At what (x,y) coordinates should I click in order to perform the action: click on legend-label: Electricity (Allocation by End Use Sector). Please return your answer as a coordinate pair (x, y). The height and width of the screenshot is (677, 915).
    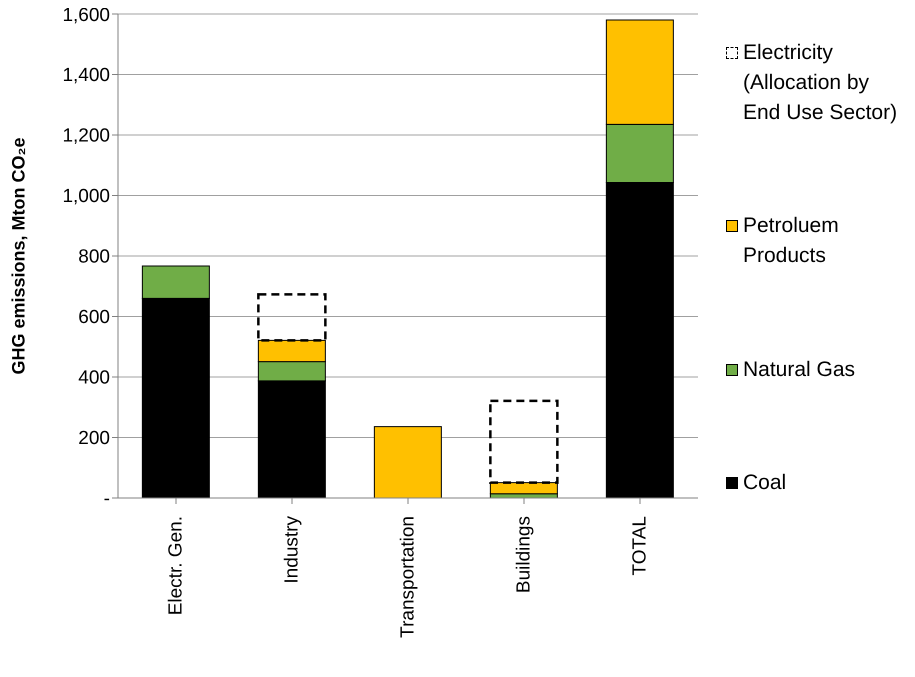
    Looking at the image, I should click on (820, 83).